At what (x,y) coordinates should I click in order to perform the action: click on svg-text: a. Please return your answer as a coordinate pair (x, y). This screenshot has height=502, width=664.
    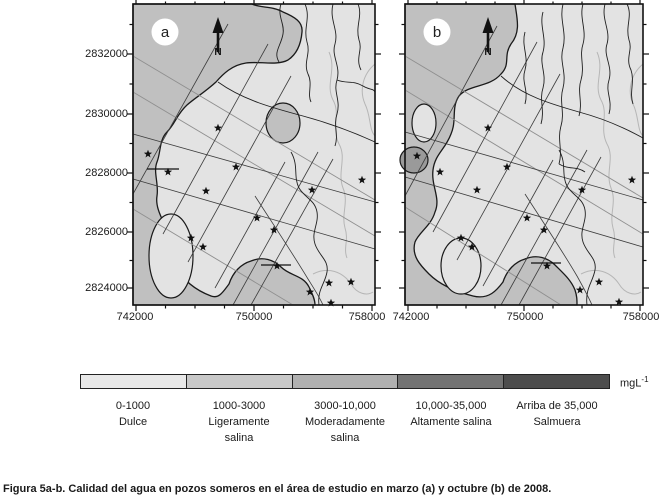
    Looking at the image, I should click on (165, 32).